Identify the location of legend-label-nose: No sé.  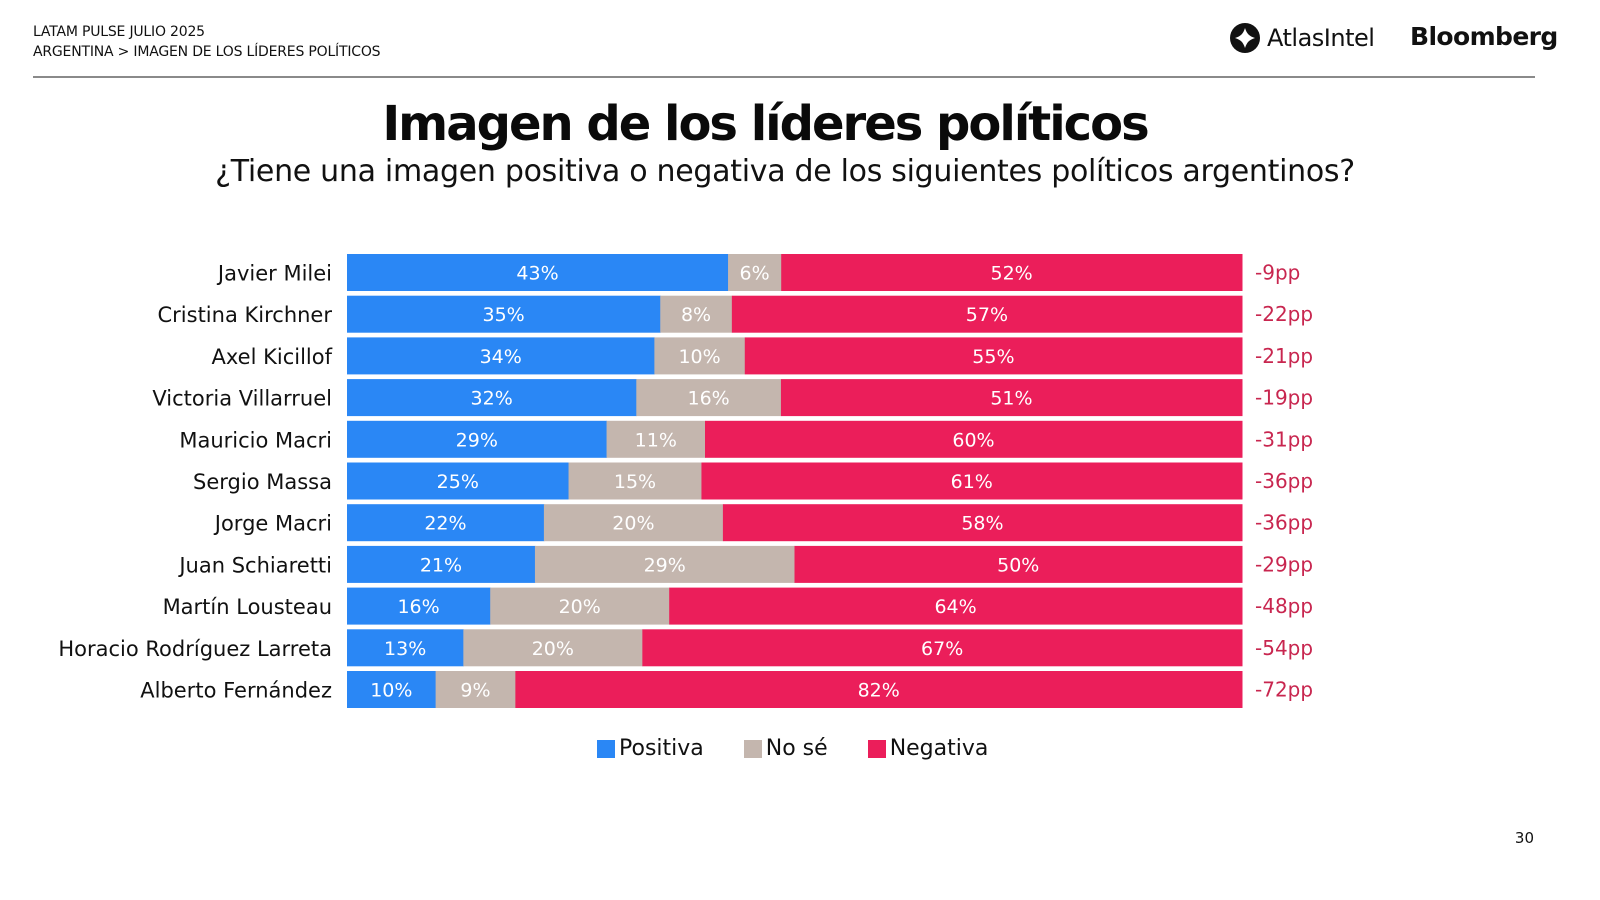
(796, 748).